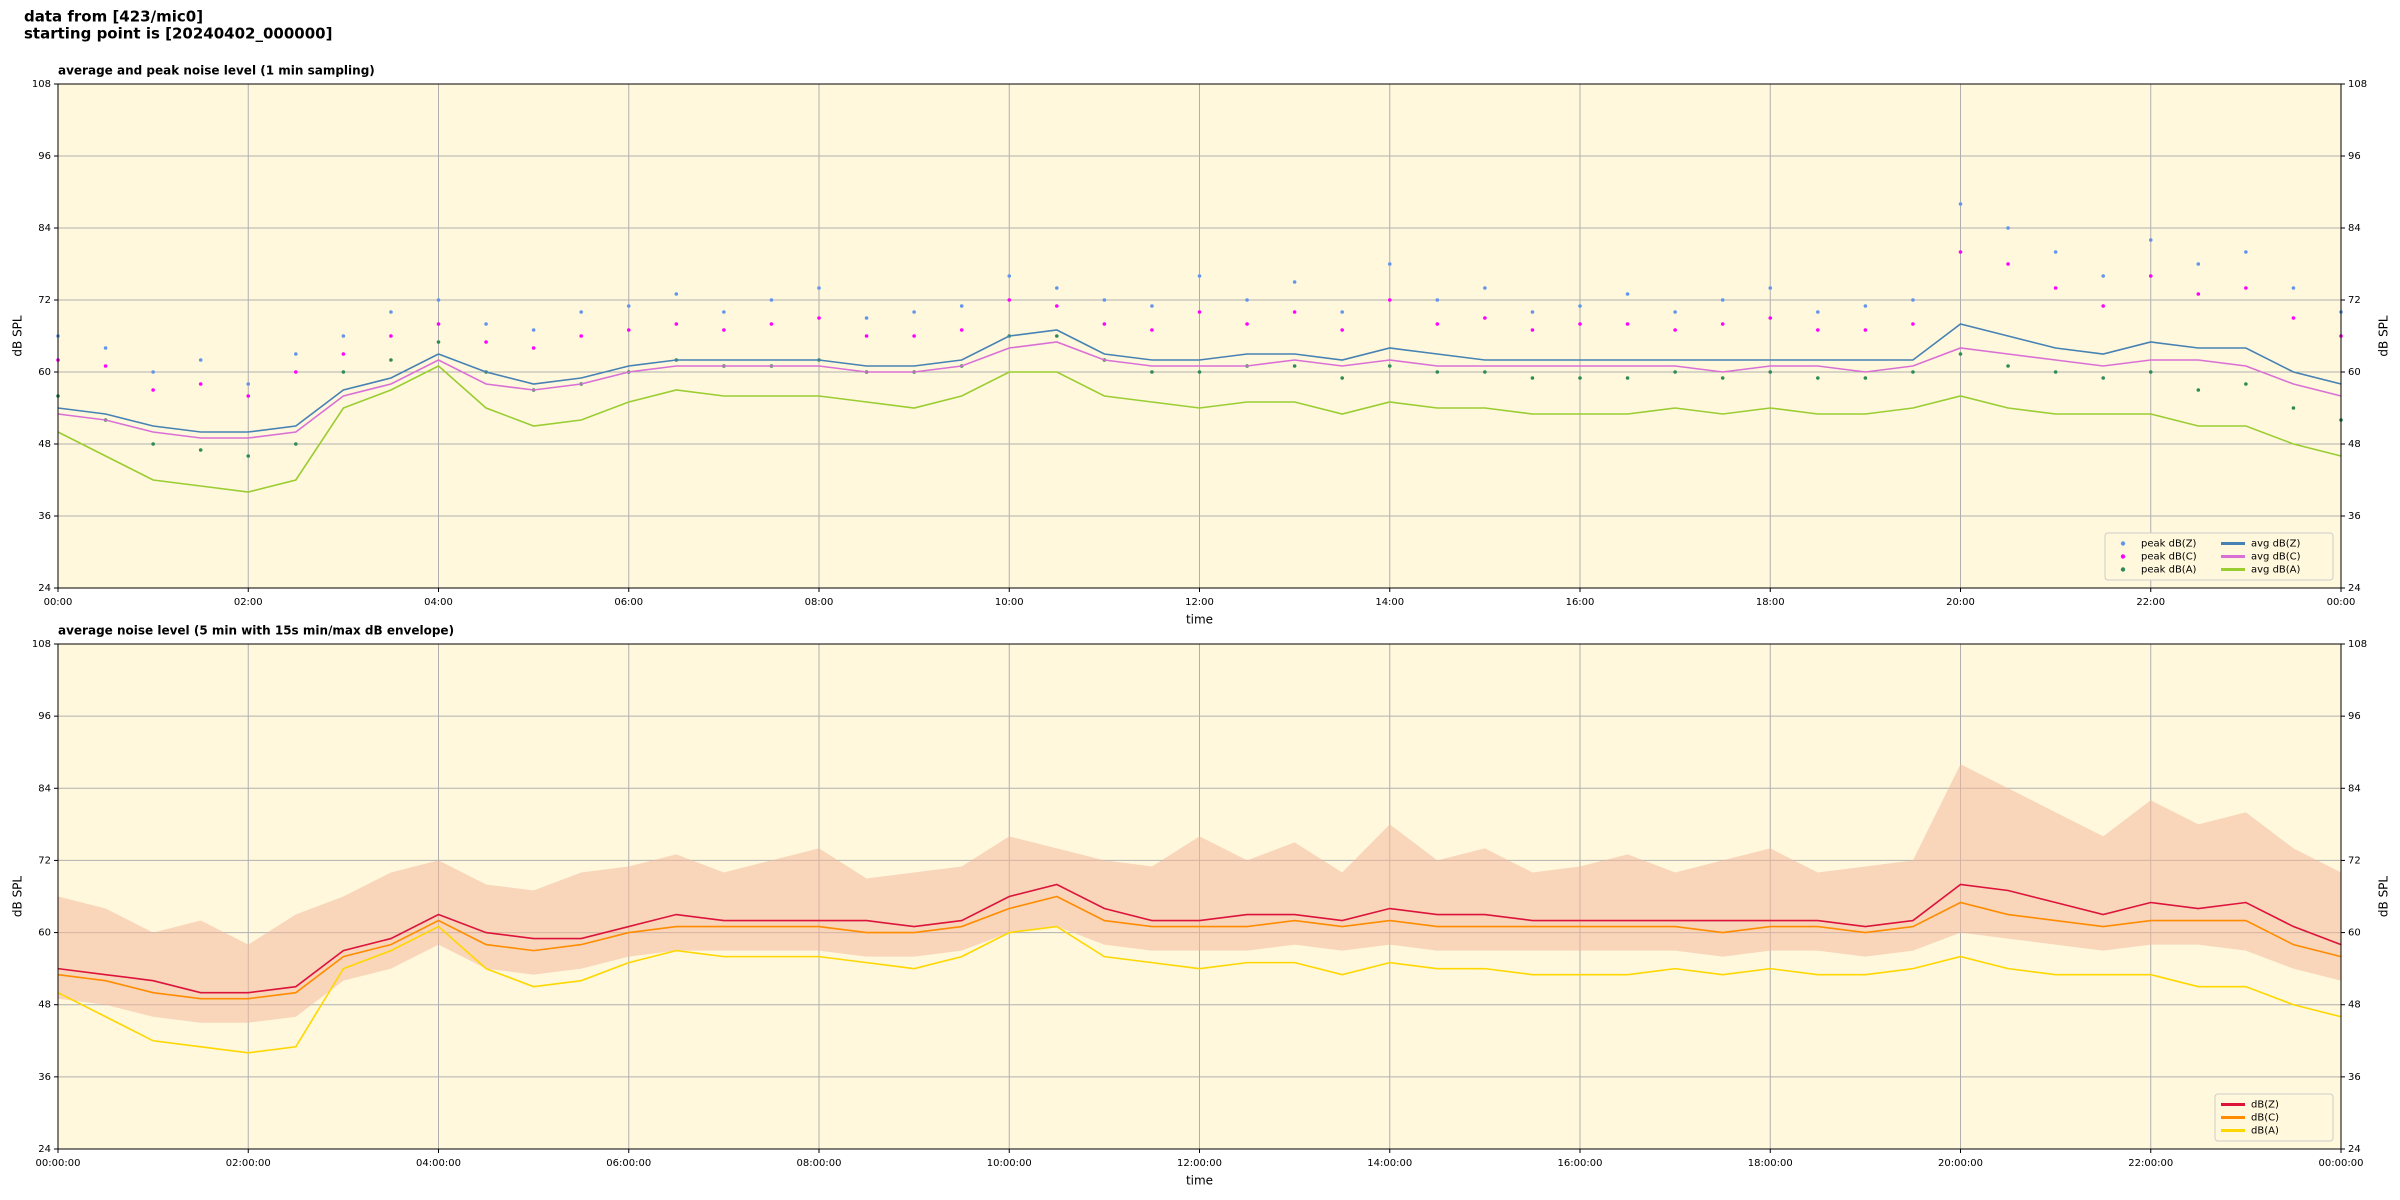 The width and height of the screenshot is (2400, 1200). What do you see at coordinates (18, 897) in the screenshot?
I see `y-axis-label: dB SPL` at bounding box center [18, 897].